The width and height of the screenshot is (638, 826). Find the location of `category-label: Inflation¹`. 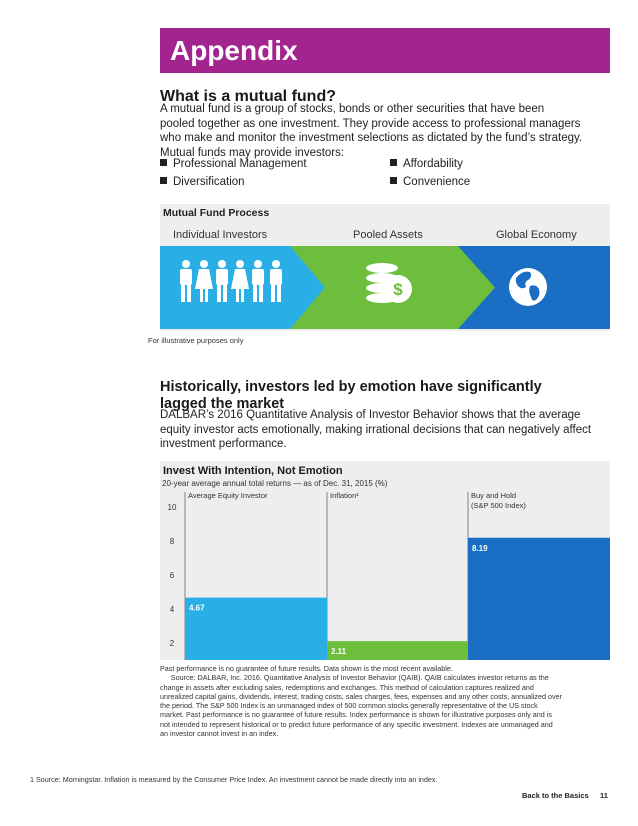

category-label: Inflation¹ is located at coordinates (344, 495).